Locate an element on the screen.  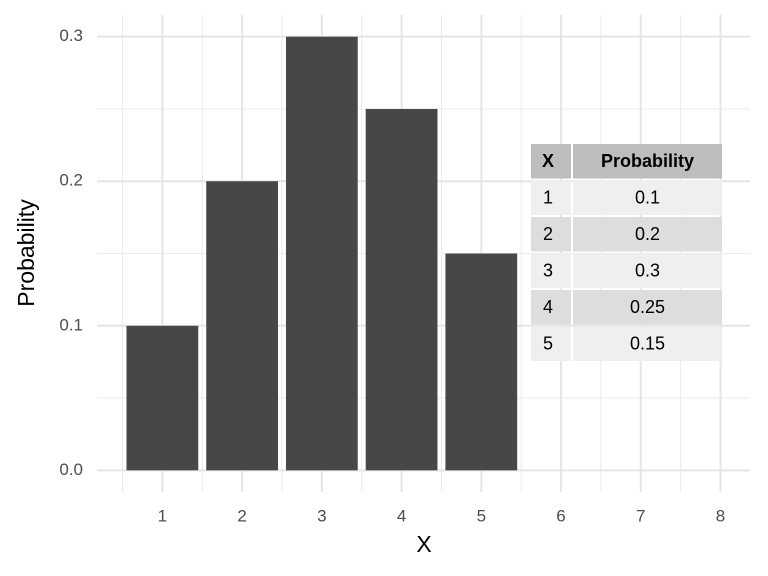
y-tick-label: 0.2 is located at coordinates (71, 180).